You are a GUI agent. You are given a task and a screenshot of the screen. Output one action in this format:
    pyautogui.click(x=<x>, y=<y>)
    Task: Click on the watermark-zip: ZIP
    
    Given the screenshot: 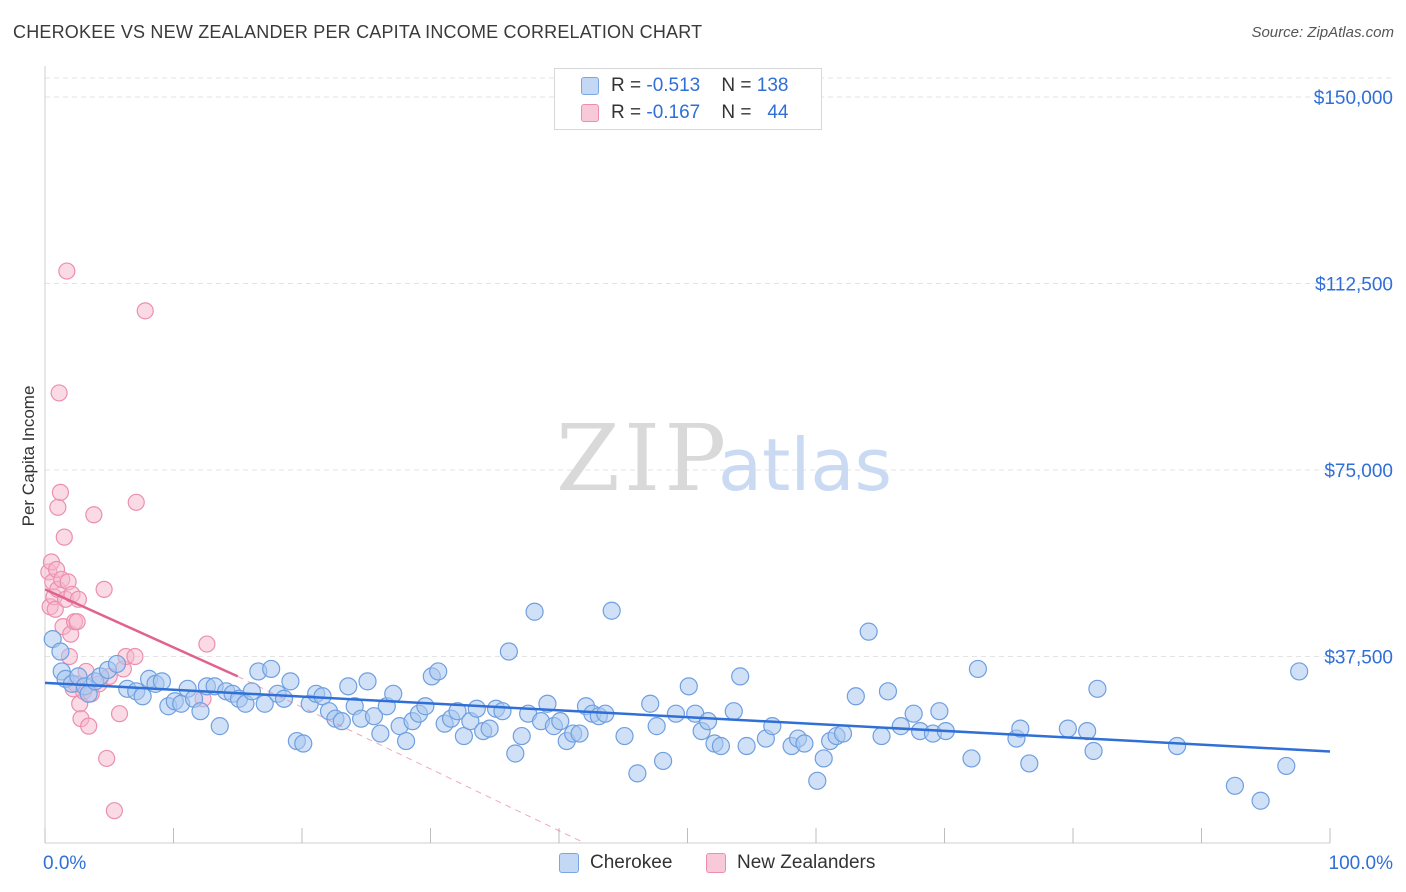 What is the action you would take?
    pyautogui.click(x=643, y=458)
    